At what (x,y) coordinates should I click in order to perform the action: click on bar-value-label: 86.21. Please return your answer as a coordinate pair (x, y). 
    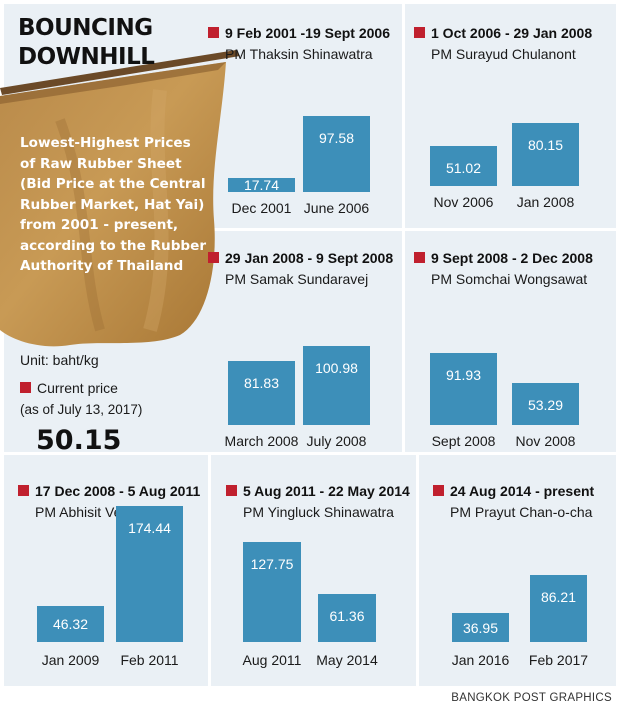
    Looking at the image, I should click on (558, 597).